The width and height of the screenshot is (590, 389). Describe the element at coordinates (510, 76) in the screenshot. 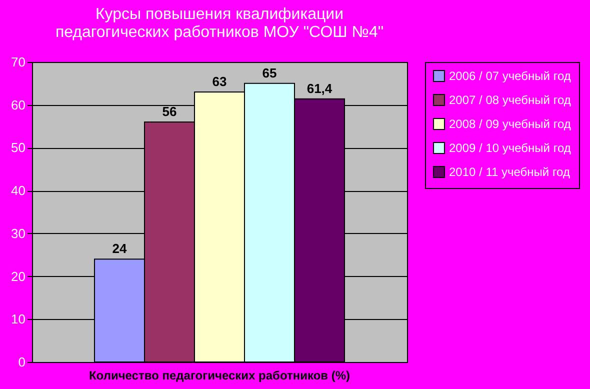

I see `legend-label: 2006 / 07 учебный год` at that location.